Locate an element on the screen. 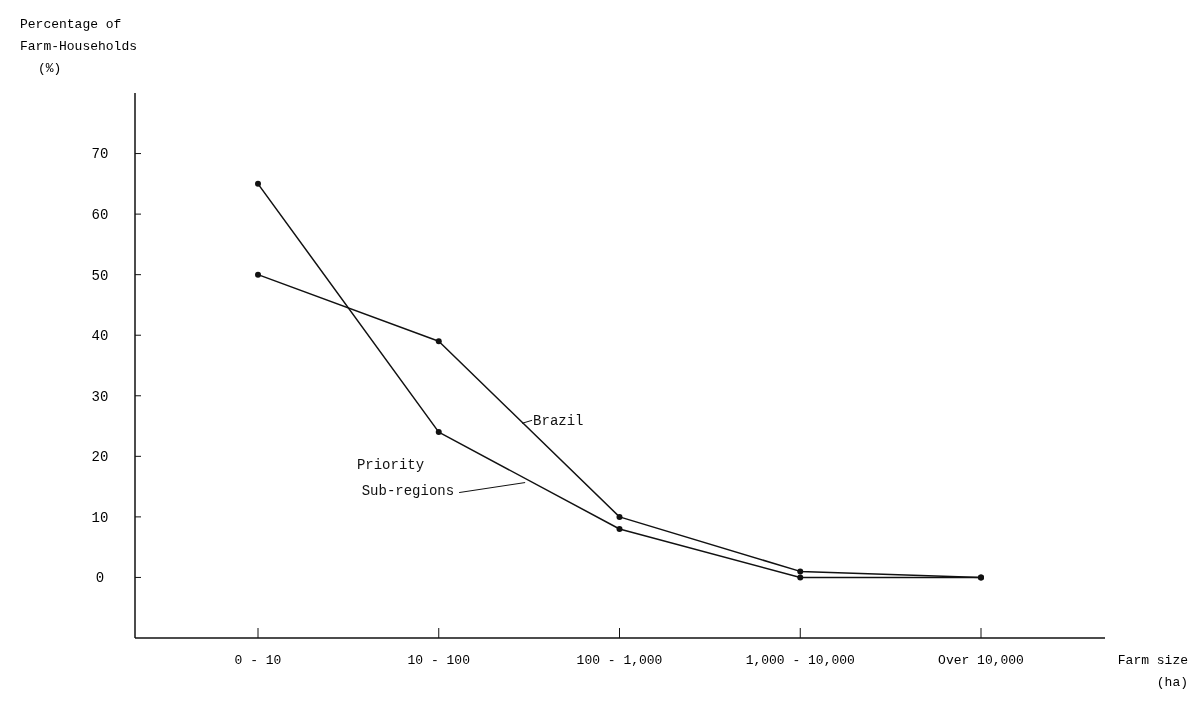 The width and height of the screenshot is (1203, 703). y-axis-title: Percentage of Farm-Households (%) is located at coordinates (79, 46).